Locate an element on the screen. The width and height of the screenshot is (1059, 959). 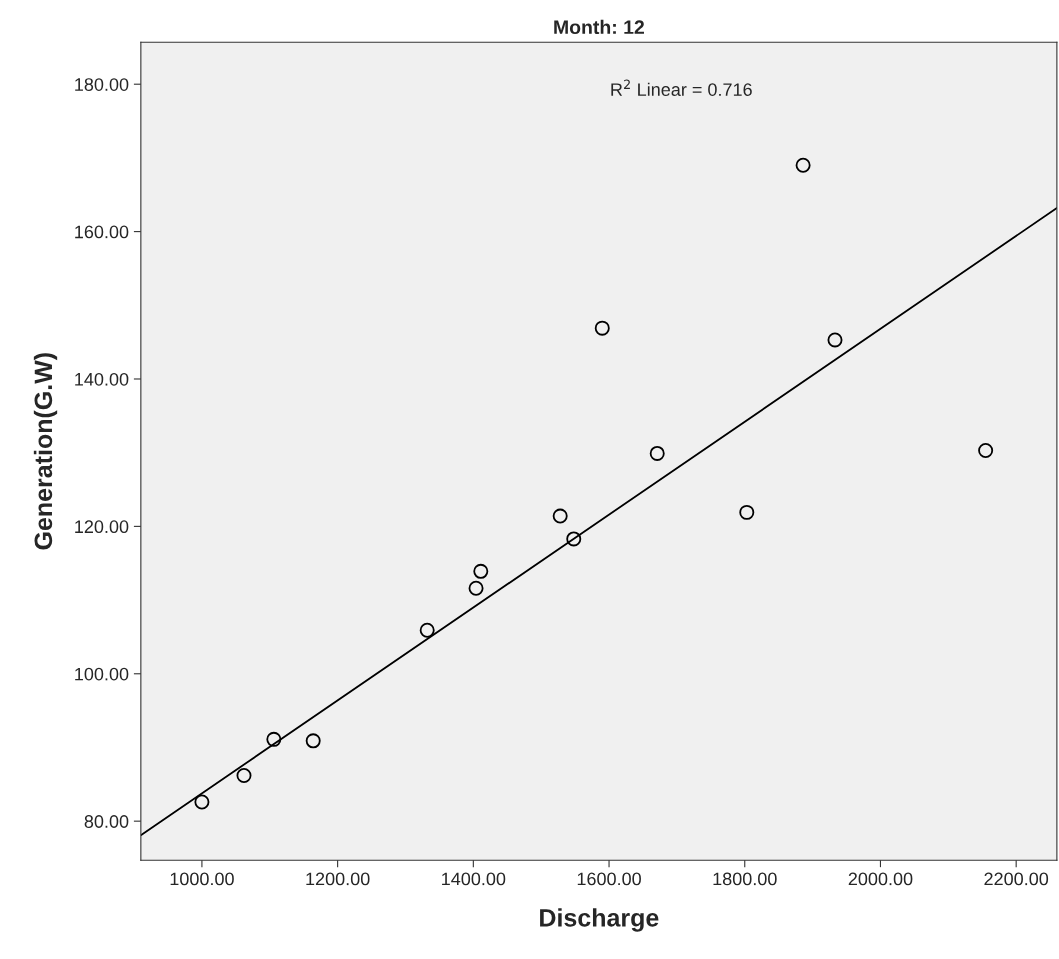
x-tick-label: 1000.00 is located at coordinates (202, 879).